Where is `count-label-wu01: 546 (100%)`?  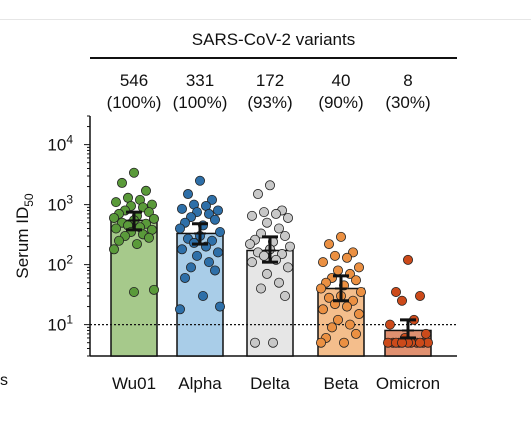
count-label-wu01: 546 (100%) is located at coordinates (134, 92).